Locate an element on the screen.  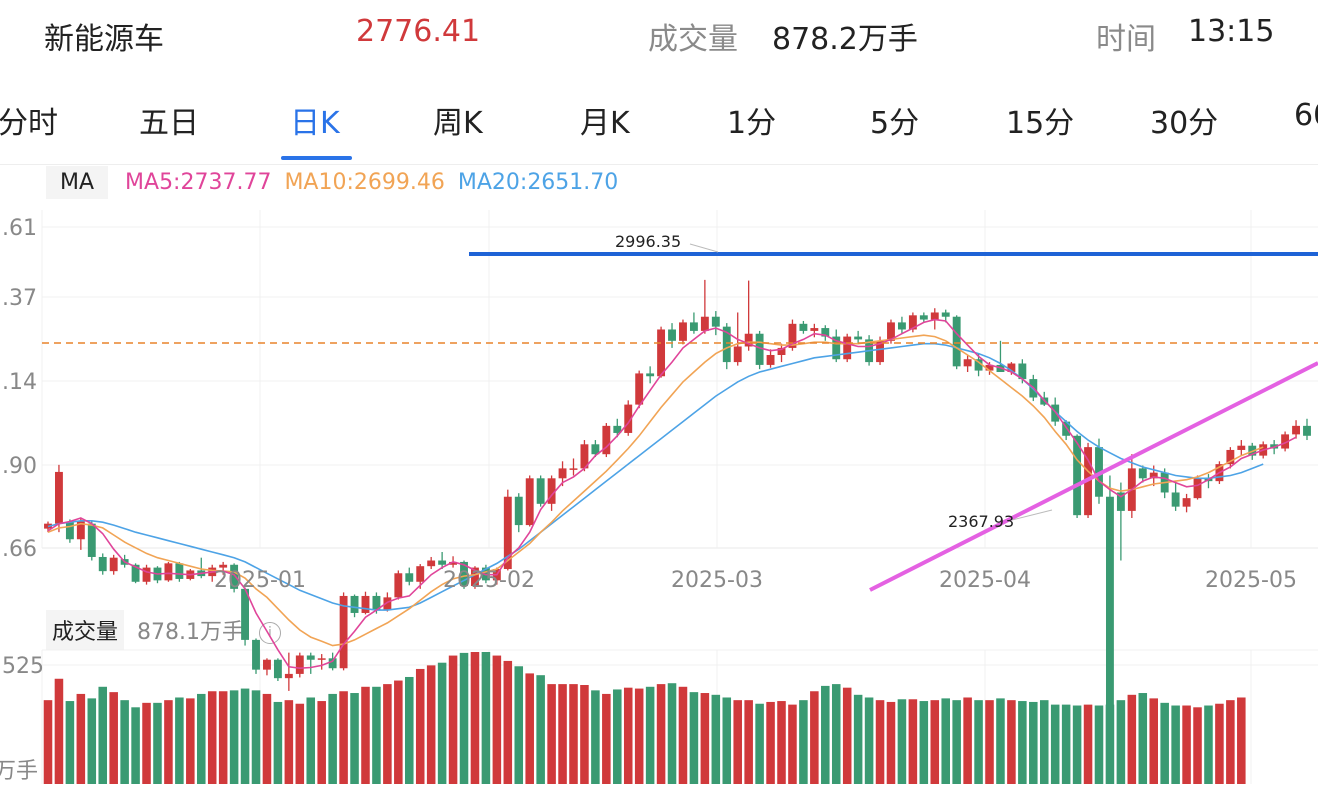
tab-15min: 15分 is located at coordinates (1040, 123).